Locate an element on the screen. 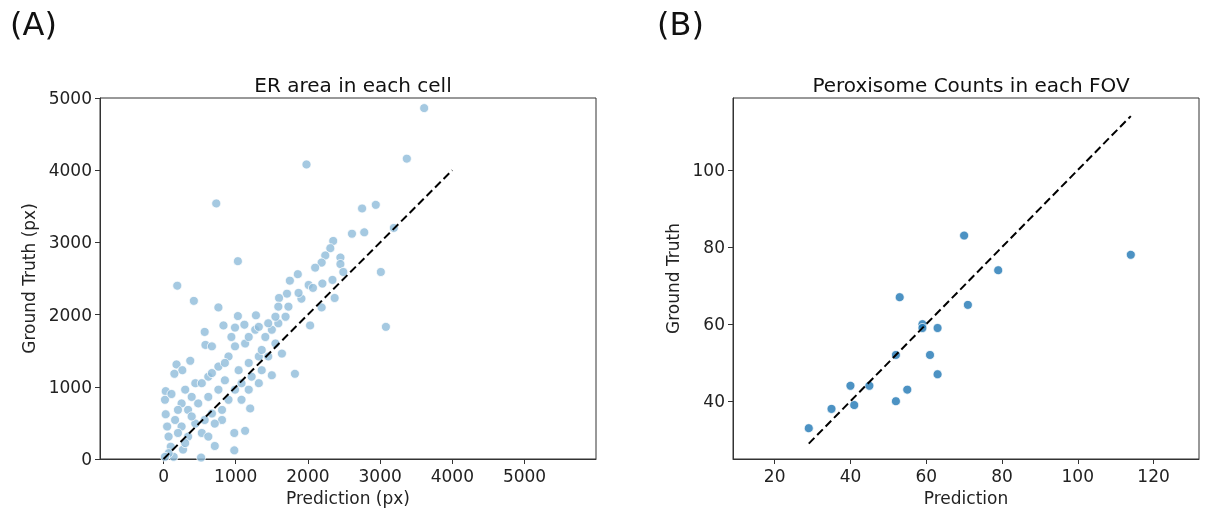 This screenshot has width=1206, height=512. y-tick-label: 100 is located at coordinates (708, 170).